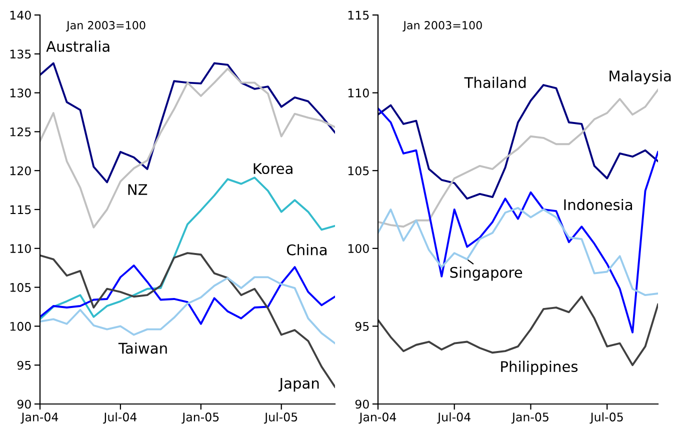 This screenshot has width=674, height=427. Describe the element at coordinates (142, 348) in the screenshot. I see `series-label: Taiwan` at that location.